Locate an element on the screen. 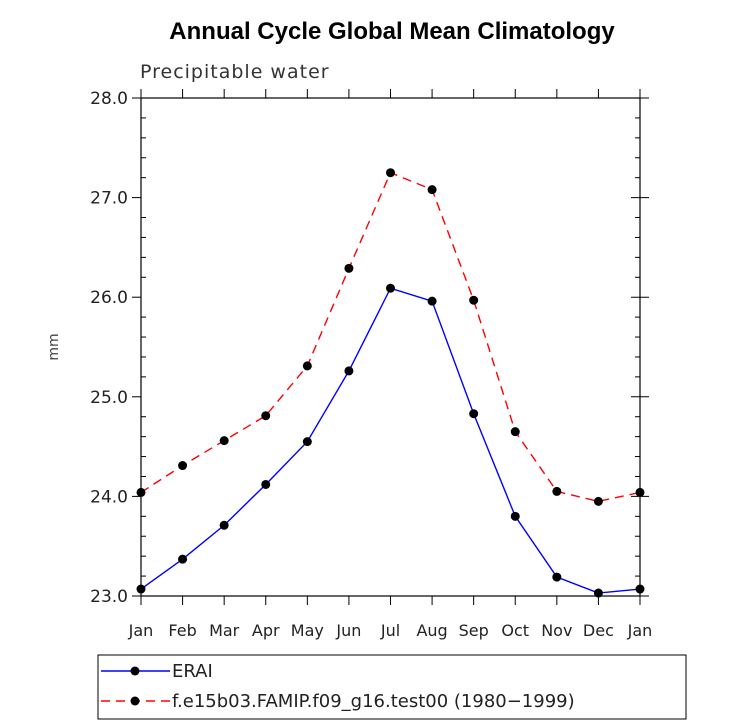 The height and width of the screenshot is (727, 733). y-tick-label: 28.0 is located at coordinates (109, 99).